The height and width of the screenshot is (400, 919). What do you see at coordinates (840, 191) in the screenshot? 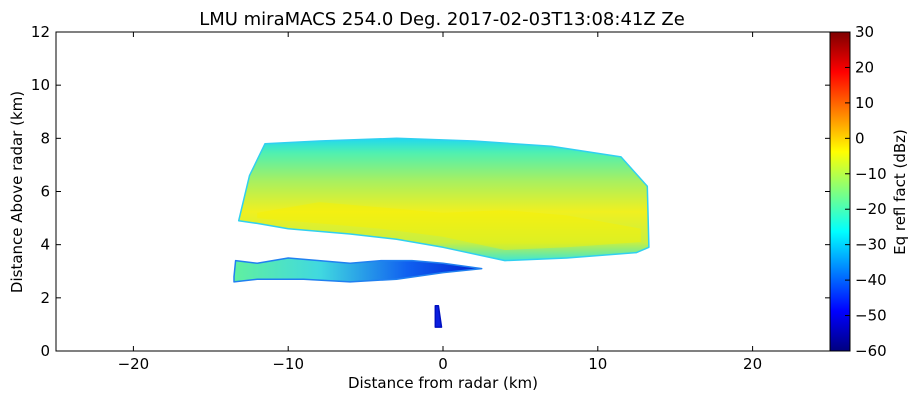
I see `colorbar` at bounding box center [840, 191].